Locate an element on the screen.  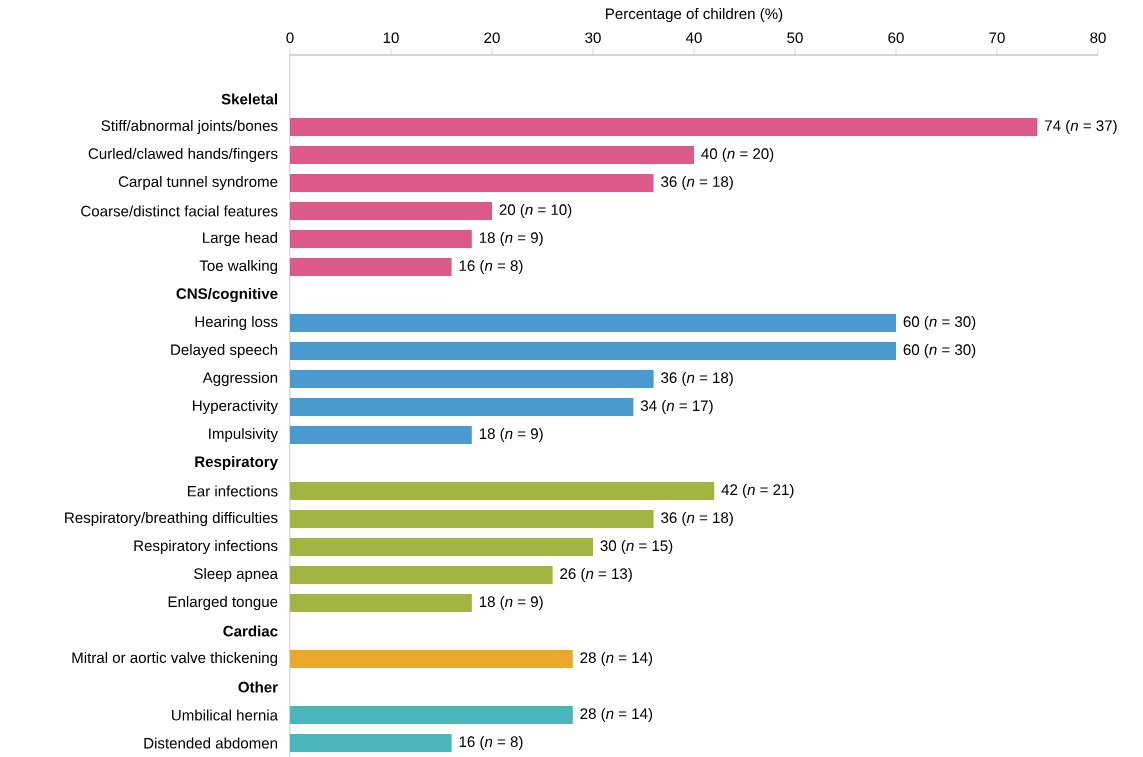
x-tick-label: 0 is located at coordinates (290, 38).